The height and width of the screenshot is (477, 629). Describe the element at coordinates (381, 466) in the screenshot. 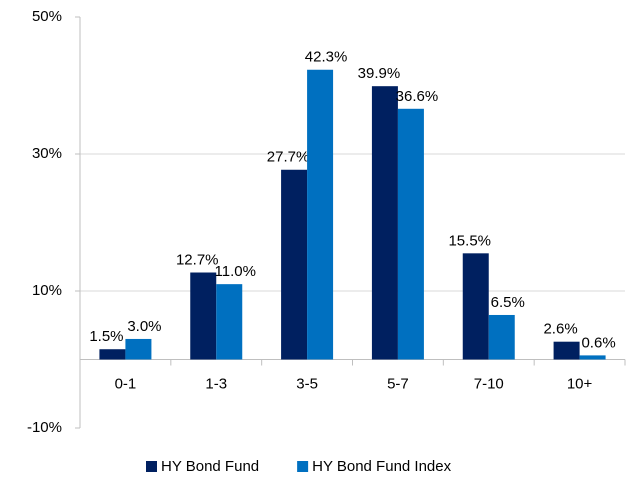

I see `legend-label: HY Bond Fund Index` at that location.